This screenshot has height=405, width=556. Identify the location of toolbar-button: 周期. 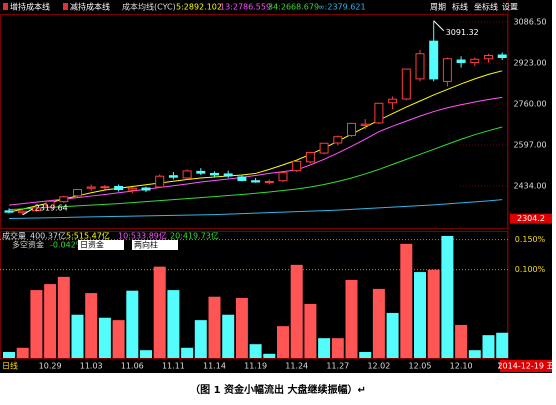
(438, 7).